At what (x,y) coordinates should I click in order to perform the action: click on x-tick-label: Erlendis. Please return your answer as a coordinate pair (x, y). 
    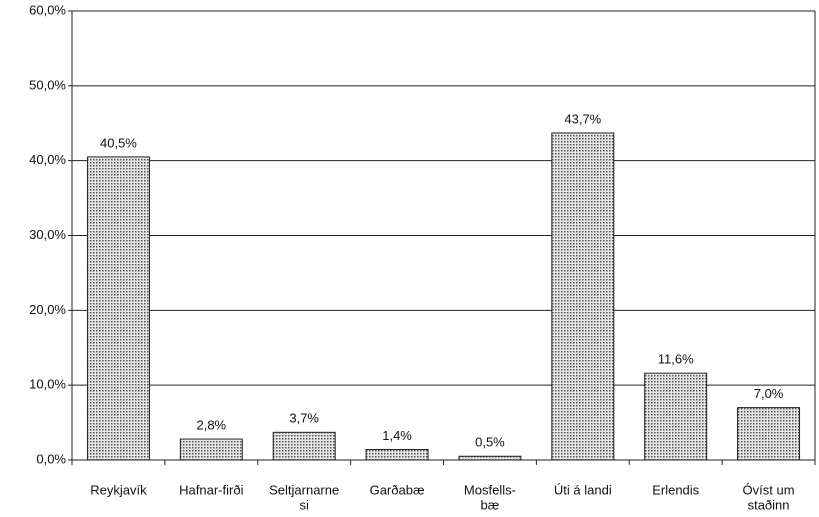
    Looking at the image, I should click on (675, 489).